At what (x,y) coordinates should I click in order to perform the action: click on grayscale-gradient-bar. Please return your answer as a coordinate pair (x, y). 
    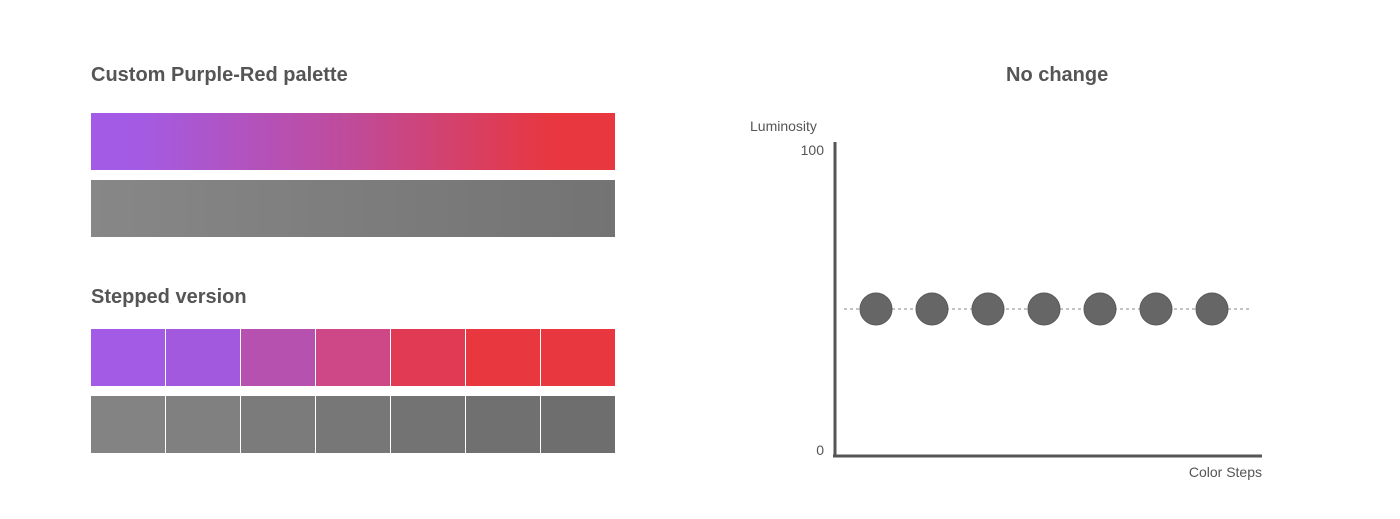
    Looking at the image, I should click on (353, 208).